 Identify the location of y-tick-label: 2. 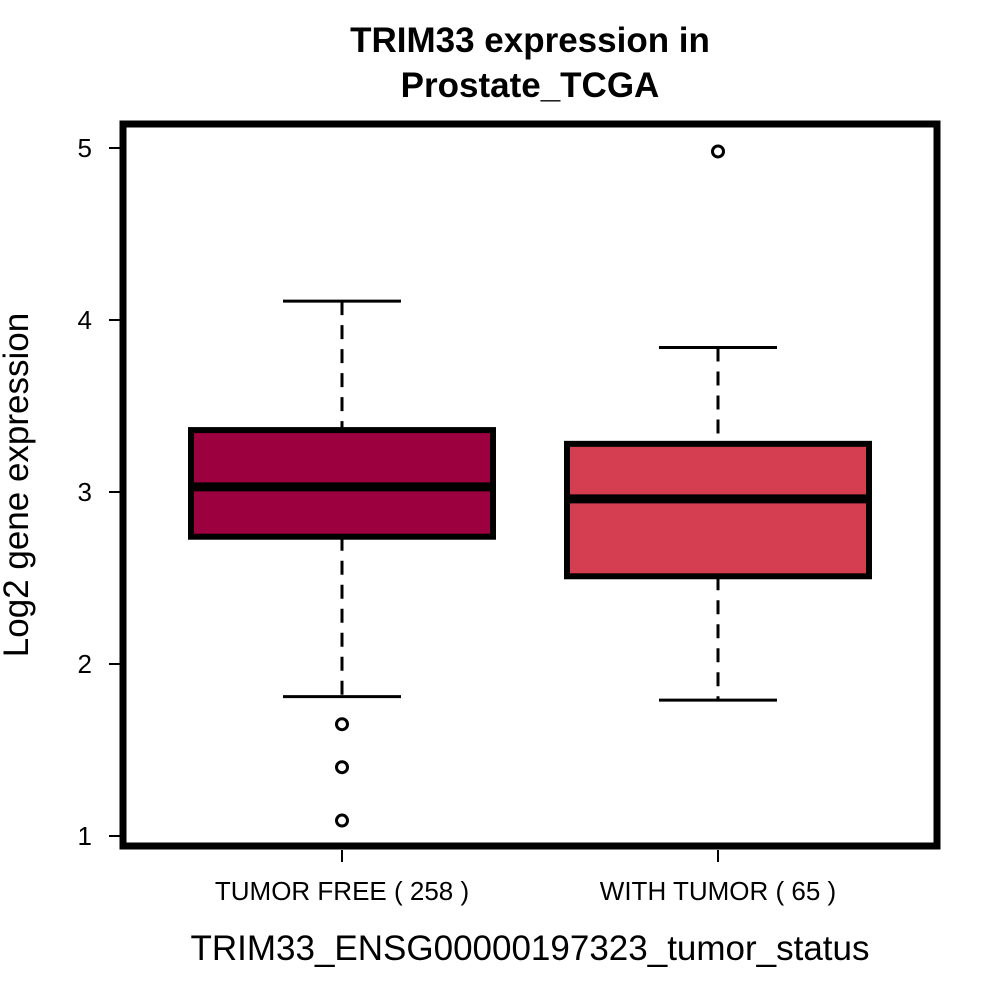
(85, 664).